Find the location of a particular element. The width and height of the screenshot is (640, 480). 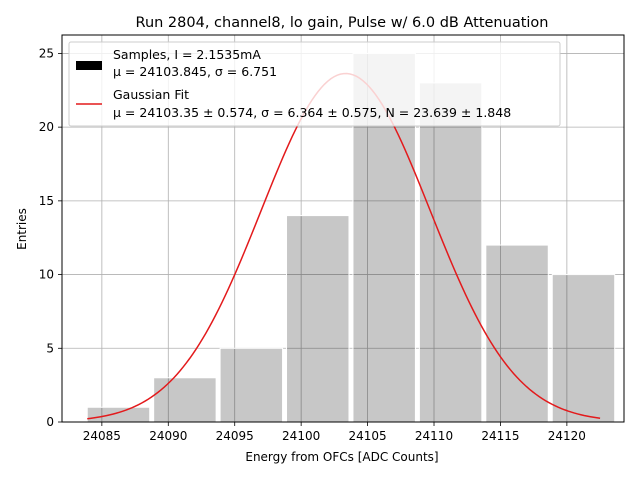

legend-samples-label: Samples, I = 2.1535mA is located at coordinates (187, 54).